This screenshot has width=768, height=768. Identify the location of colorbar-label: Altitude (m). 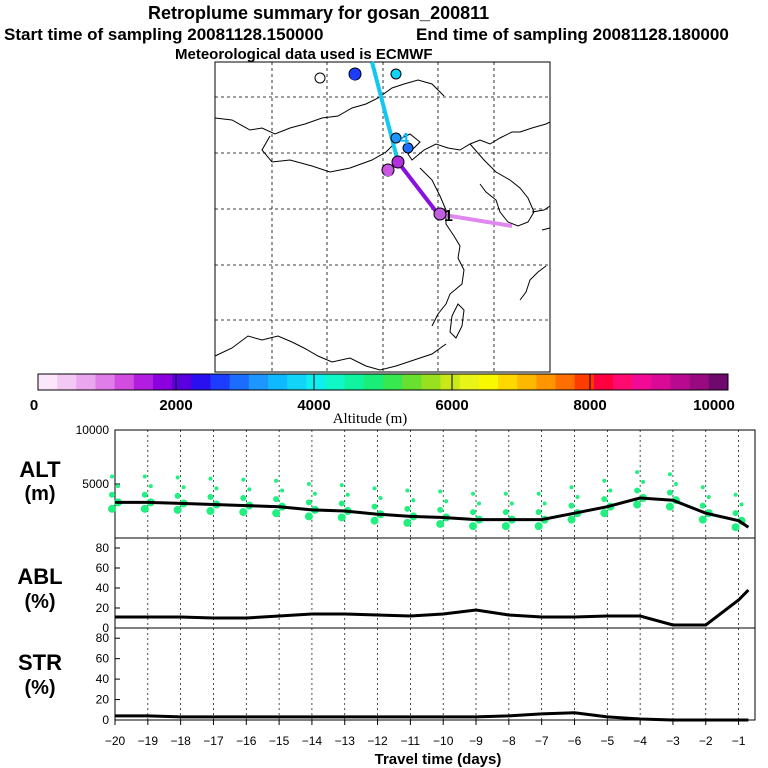
(370, 419).